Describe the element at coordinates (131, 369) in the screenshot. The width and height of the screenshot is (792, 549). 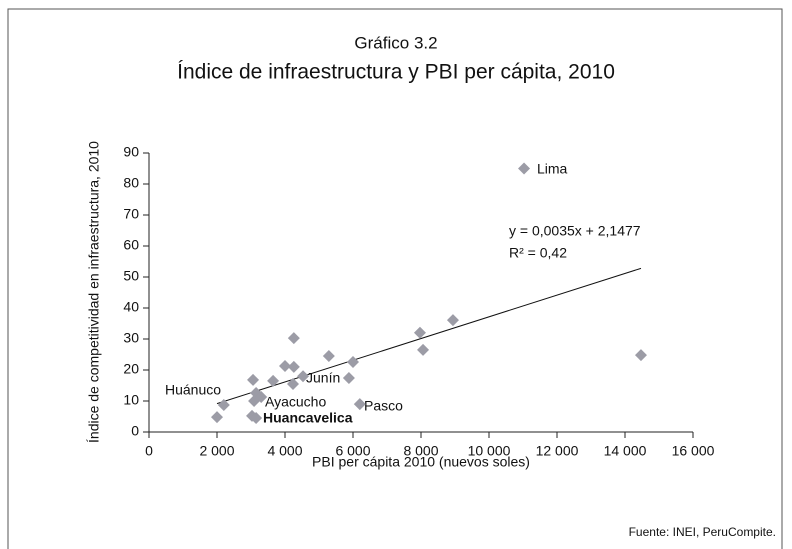
I see `y-tick-label: 20` at that location.